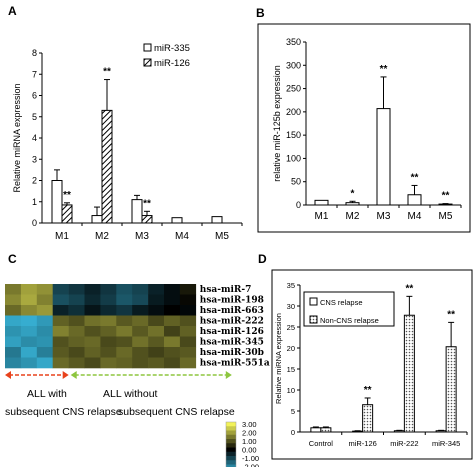  I want to click on chart-d-category-label: Control, so click(321, 443).